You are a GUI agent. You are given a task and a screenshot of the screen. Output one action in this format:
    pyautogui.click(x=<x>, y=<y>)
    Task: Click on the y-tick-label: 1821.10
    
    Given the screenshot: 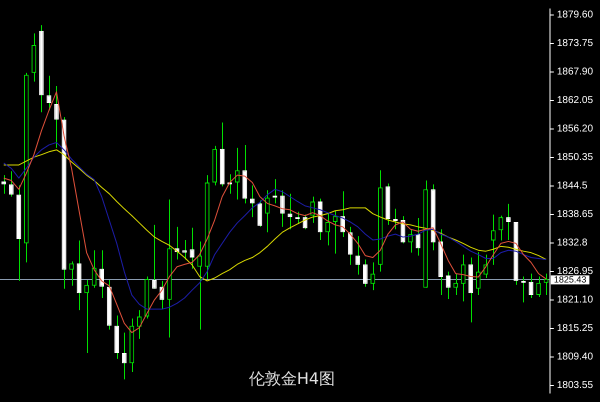 What is the action you would take?
    pyautogui.click(x=575, y=300)
    